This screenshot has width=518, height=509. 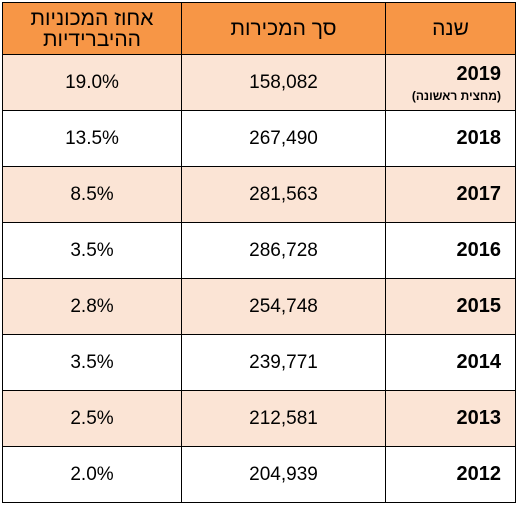 What do you see at coordinates (92, 39) in the screenshot?
I see `header-hybrid-percent-line2: ההיברידיות` at bounding box center [92, 39].